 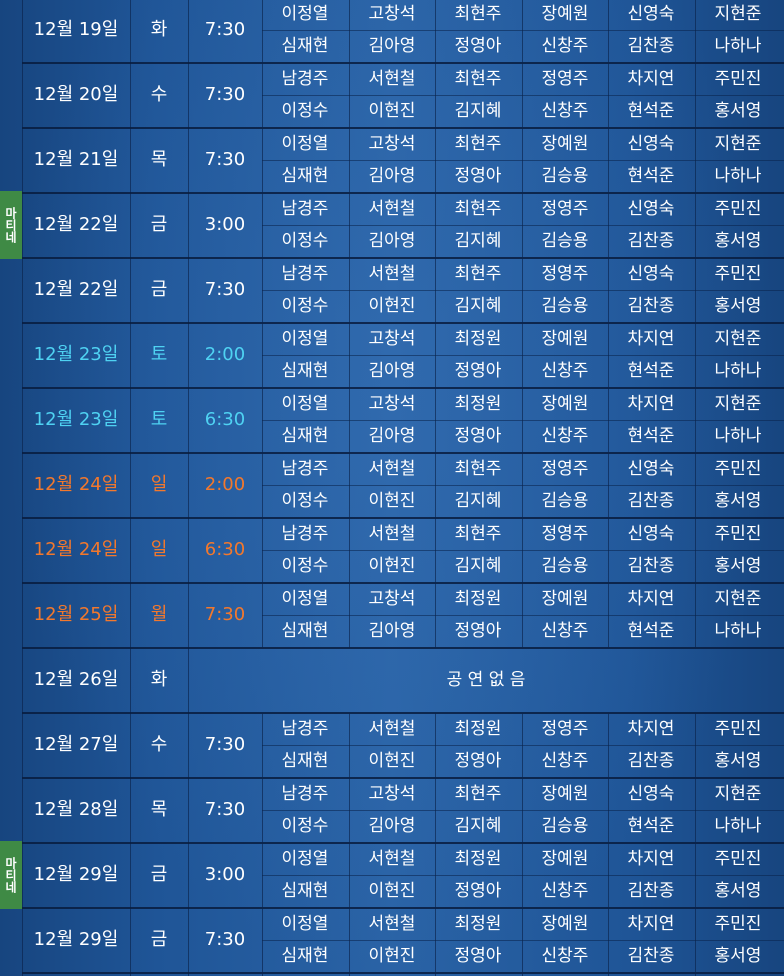 I want to click on performance-weekday: 화, so click(x=159, y=679).